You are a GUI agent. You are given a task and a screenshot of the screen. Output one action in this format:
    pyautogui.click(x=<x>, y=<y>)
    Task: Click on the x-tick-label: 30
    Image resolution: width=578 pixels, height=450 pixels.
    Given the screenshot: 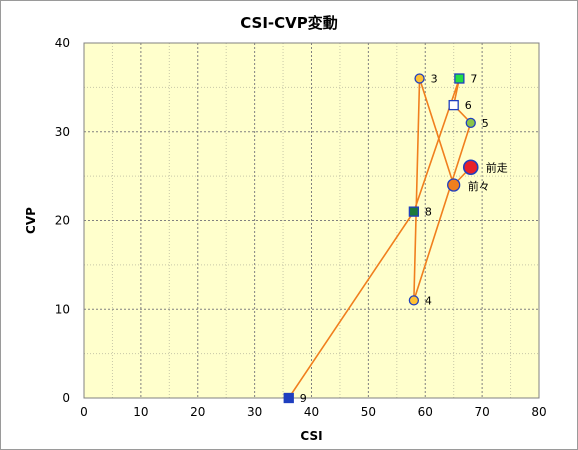 What is the action you would take?
    pyautogui.click(x=254, y=412)
    